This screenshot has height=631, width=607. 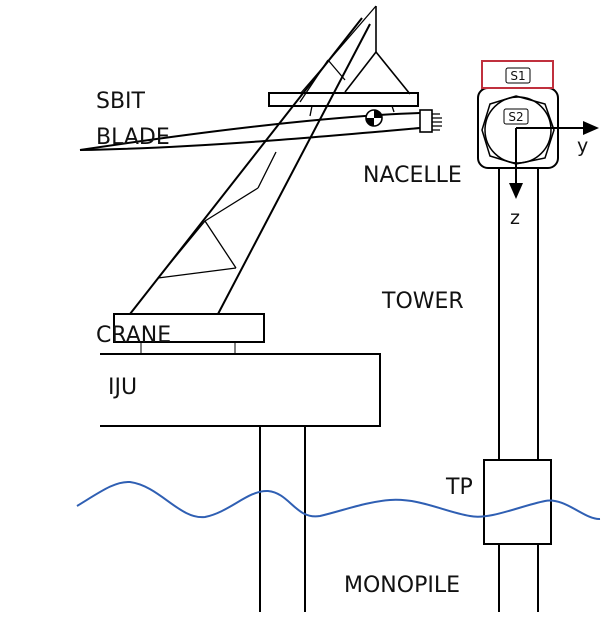 What do you see at coordinates (343, 104) in the screenshot?
I see `sbit-tool` at bounding box center [343, 104].